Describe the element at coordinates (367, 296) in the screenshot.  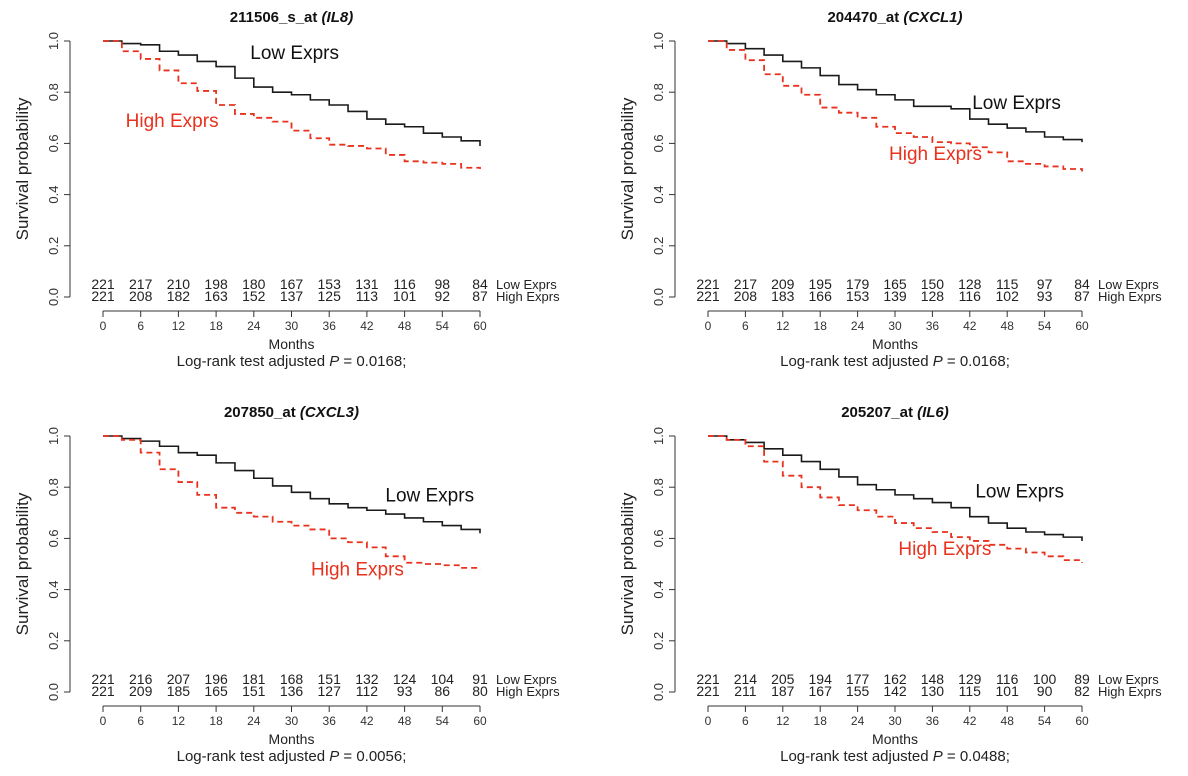
I see `risk-count: 113` at that location.